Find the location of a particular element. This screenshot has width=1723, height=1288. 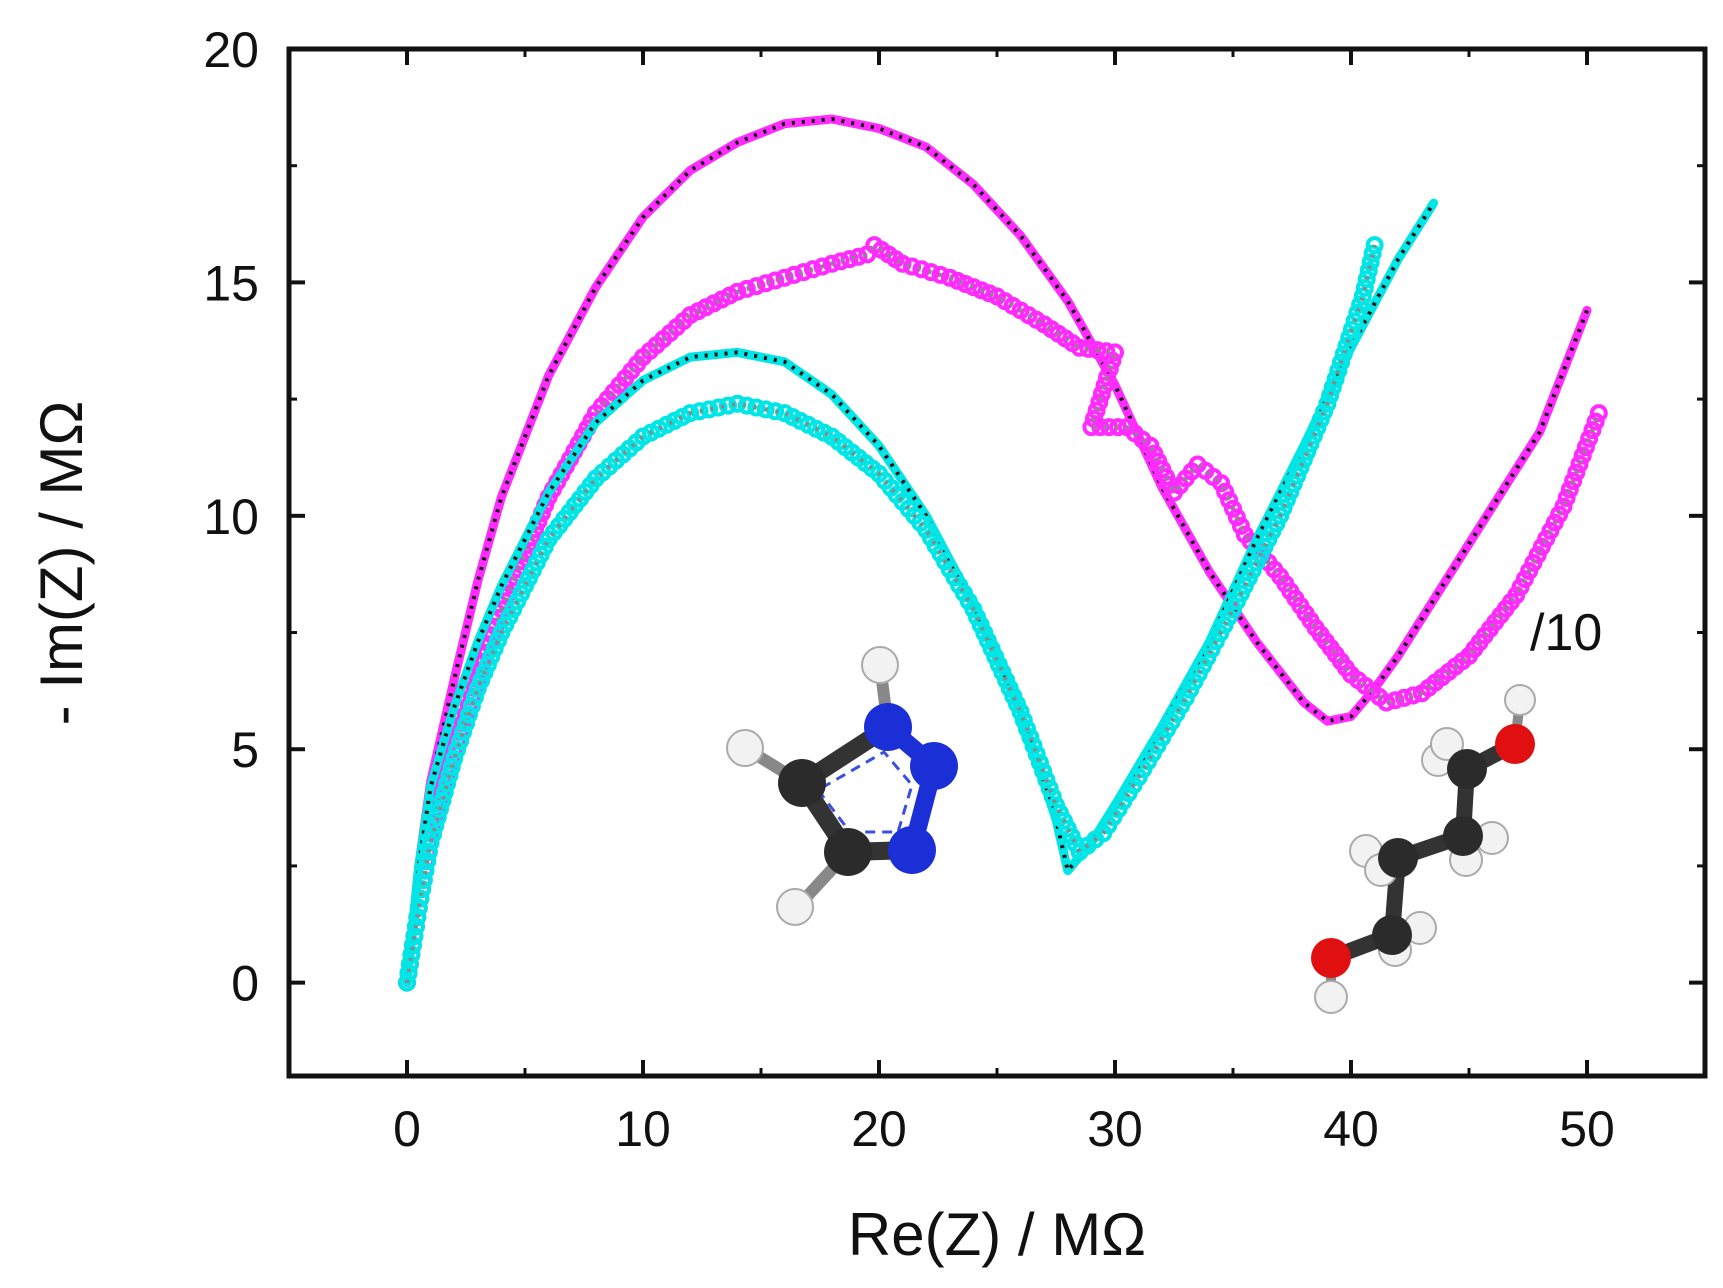

y-tick-label: 0 is located at coordinates (245, 984).